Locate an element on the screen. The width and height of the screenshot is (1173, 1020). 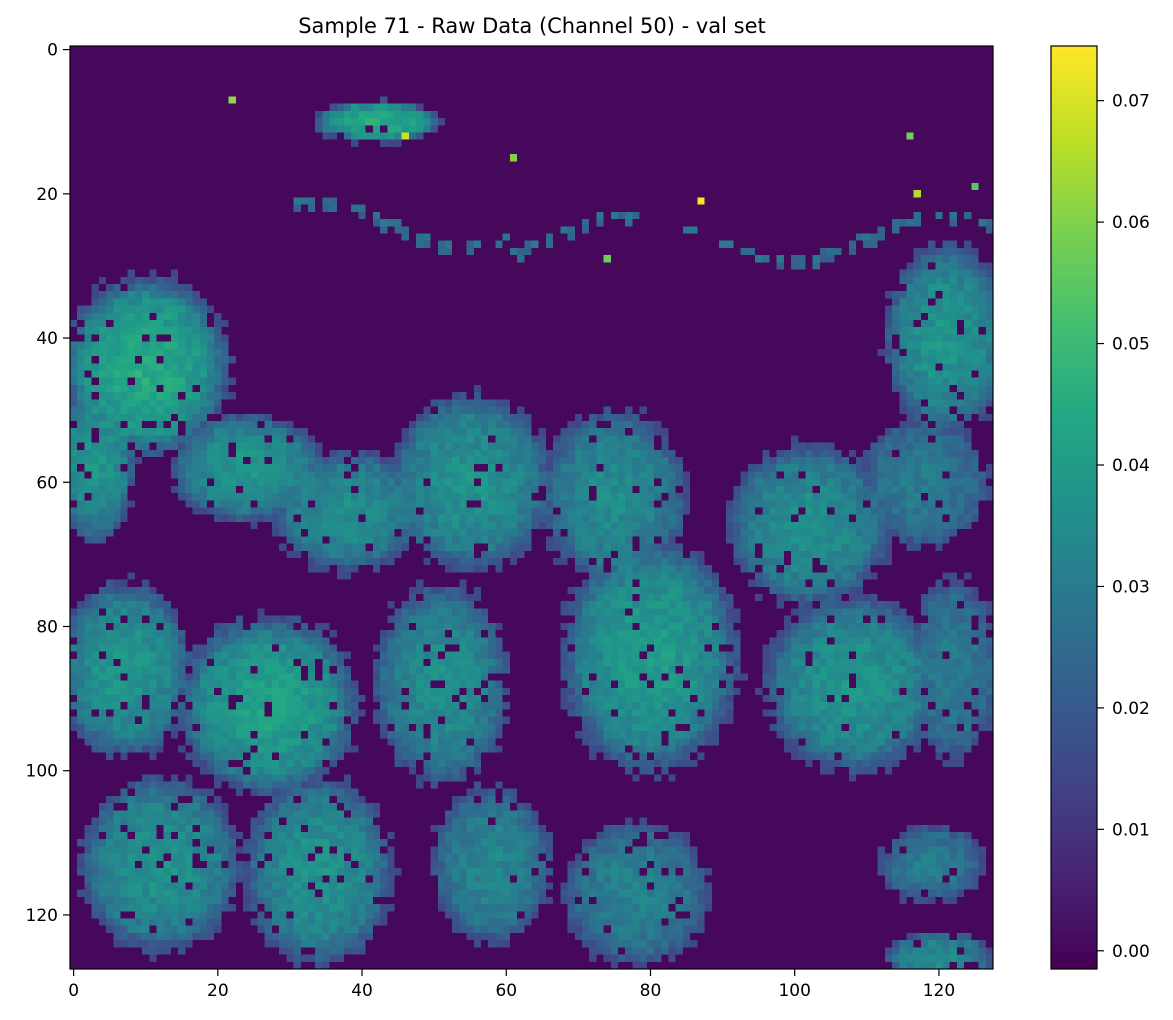
colorbar-tick-label: 0.07 is located at coordinates (1131, 102).